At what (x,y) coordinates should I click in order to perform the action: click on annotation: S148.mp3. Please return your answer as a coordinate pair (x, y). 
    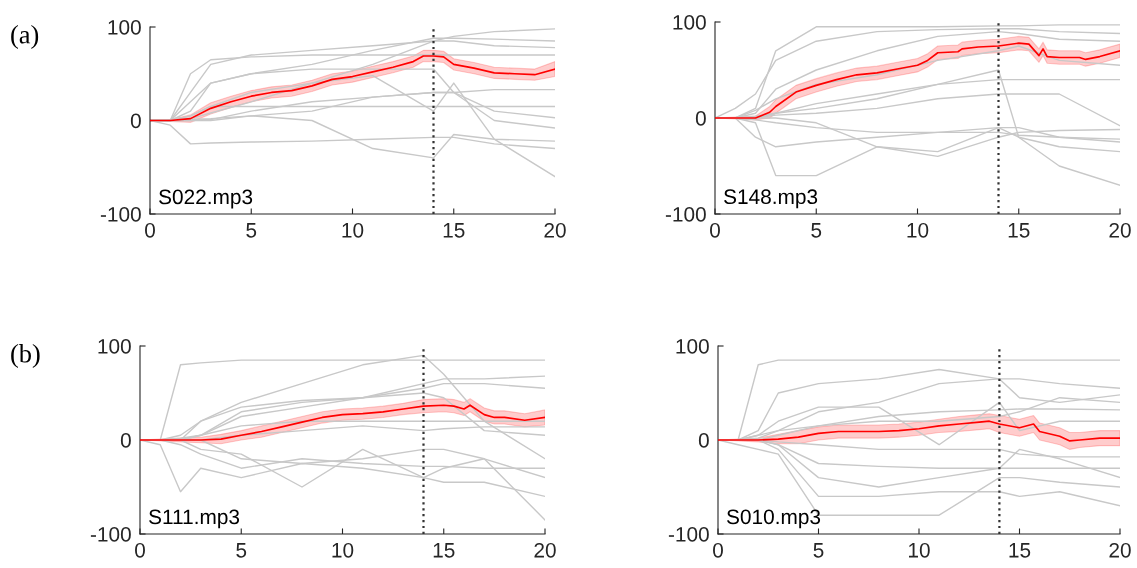
    Looking at the image, I should click on (771, 199).